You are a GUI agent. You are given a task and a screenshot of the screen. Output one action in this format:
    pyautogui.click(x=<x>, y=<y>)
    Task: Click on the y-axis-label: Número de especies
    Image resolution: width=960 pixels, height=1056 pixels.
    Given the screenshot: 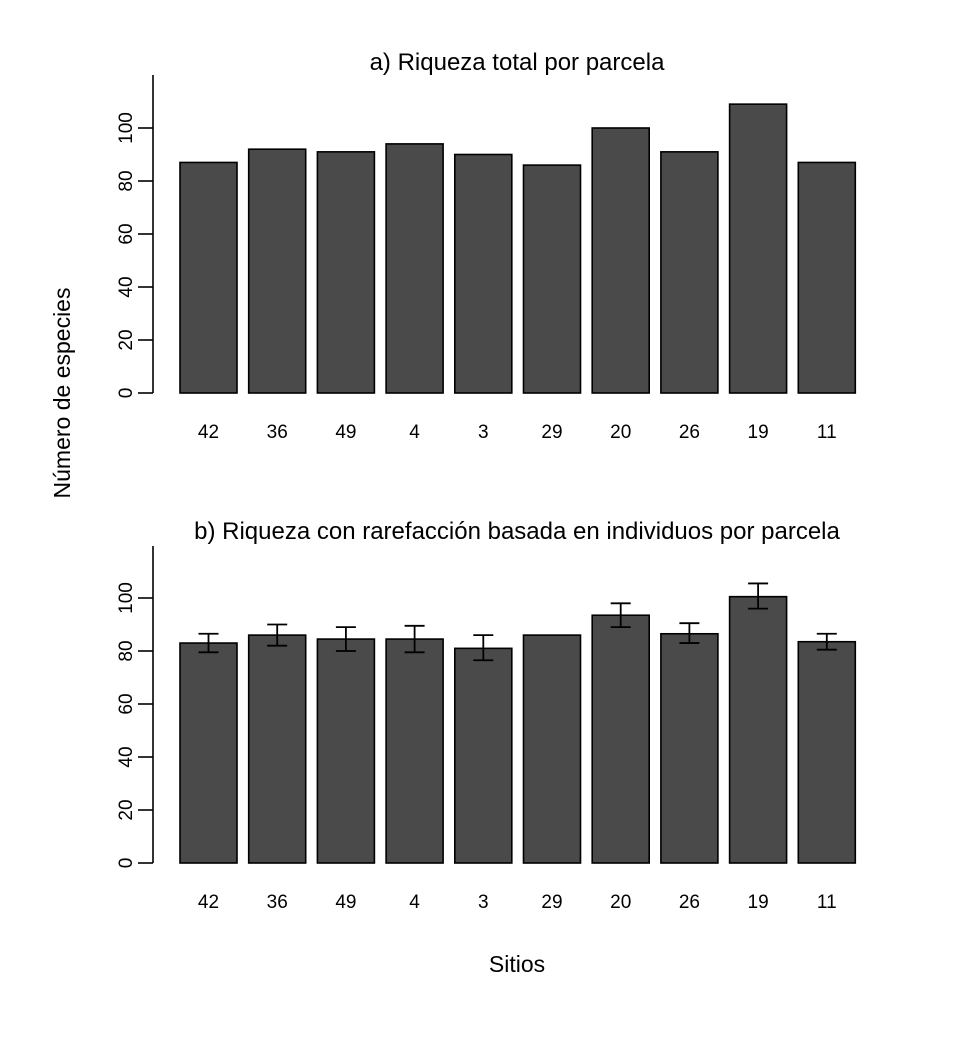 What is the action you would take?
    pyautogui.click(x=62, y=393)
    